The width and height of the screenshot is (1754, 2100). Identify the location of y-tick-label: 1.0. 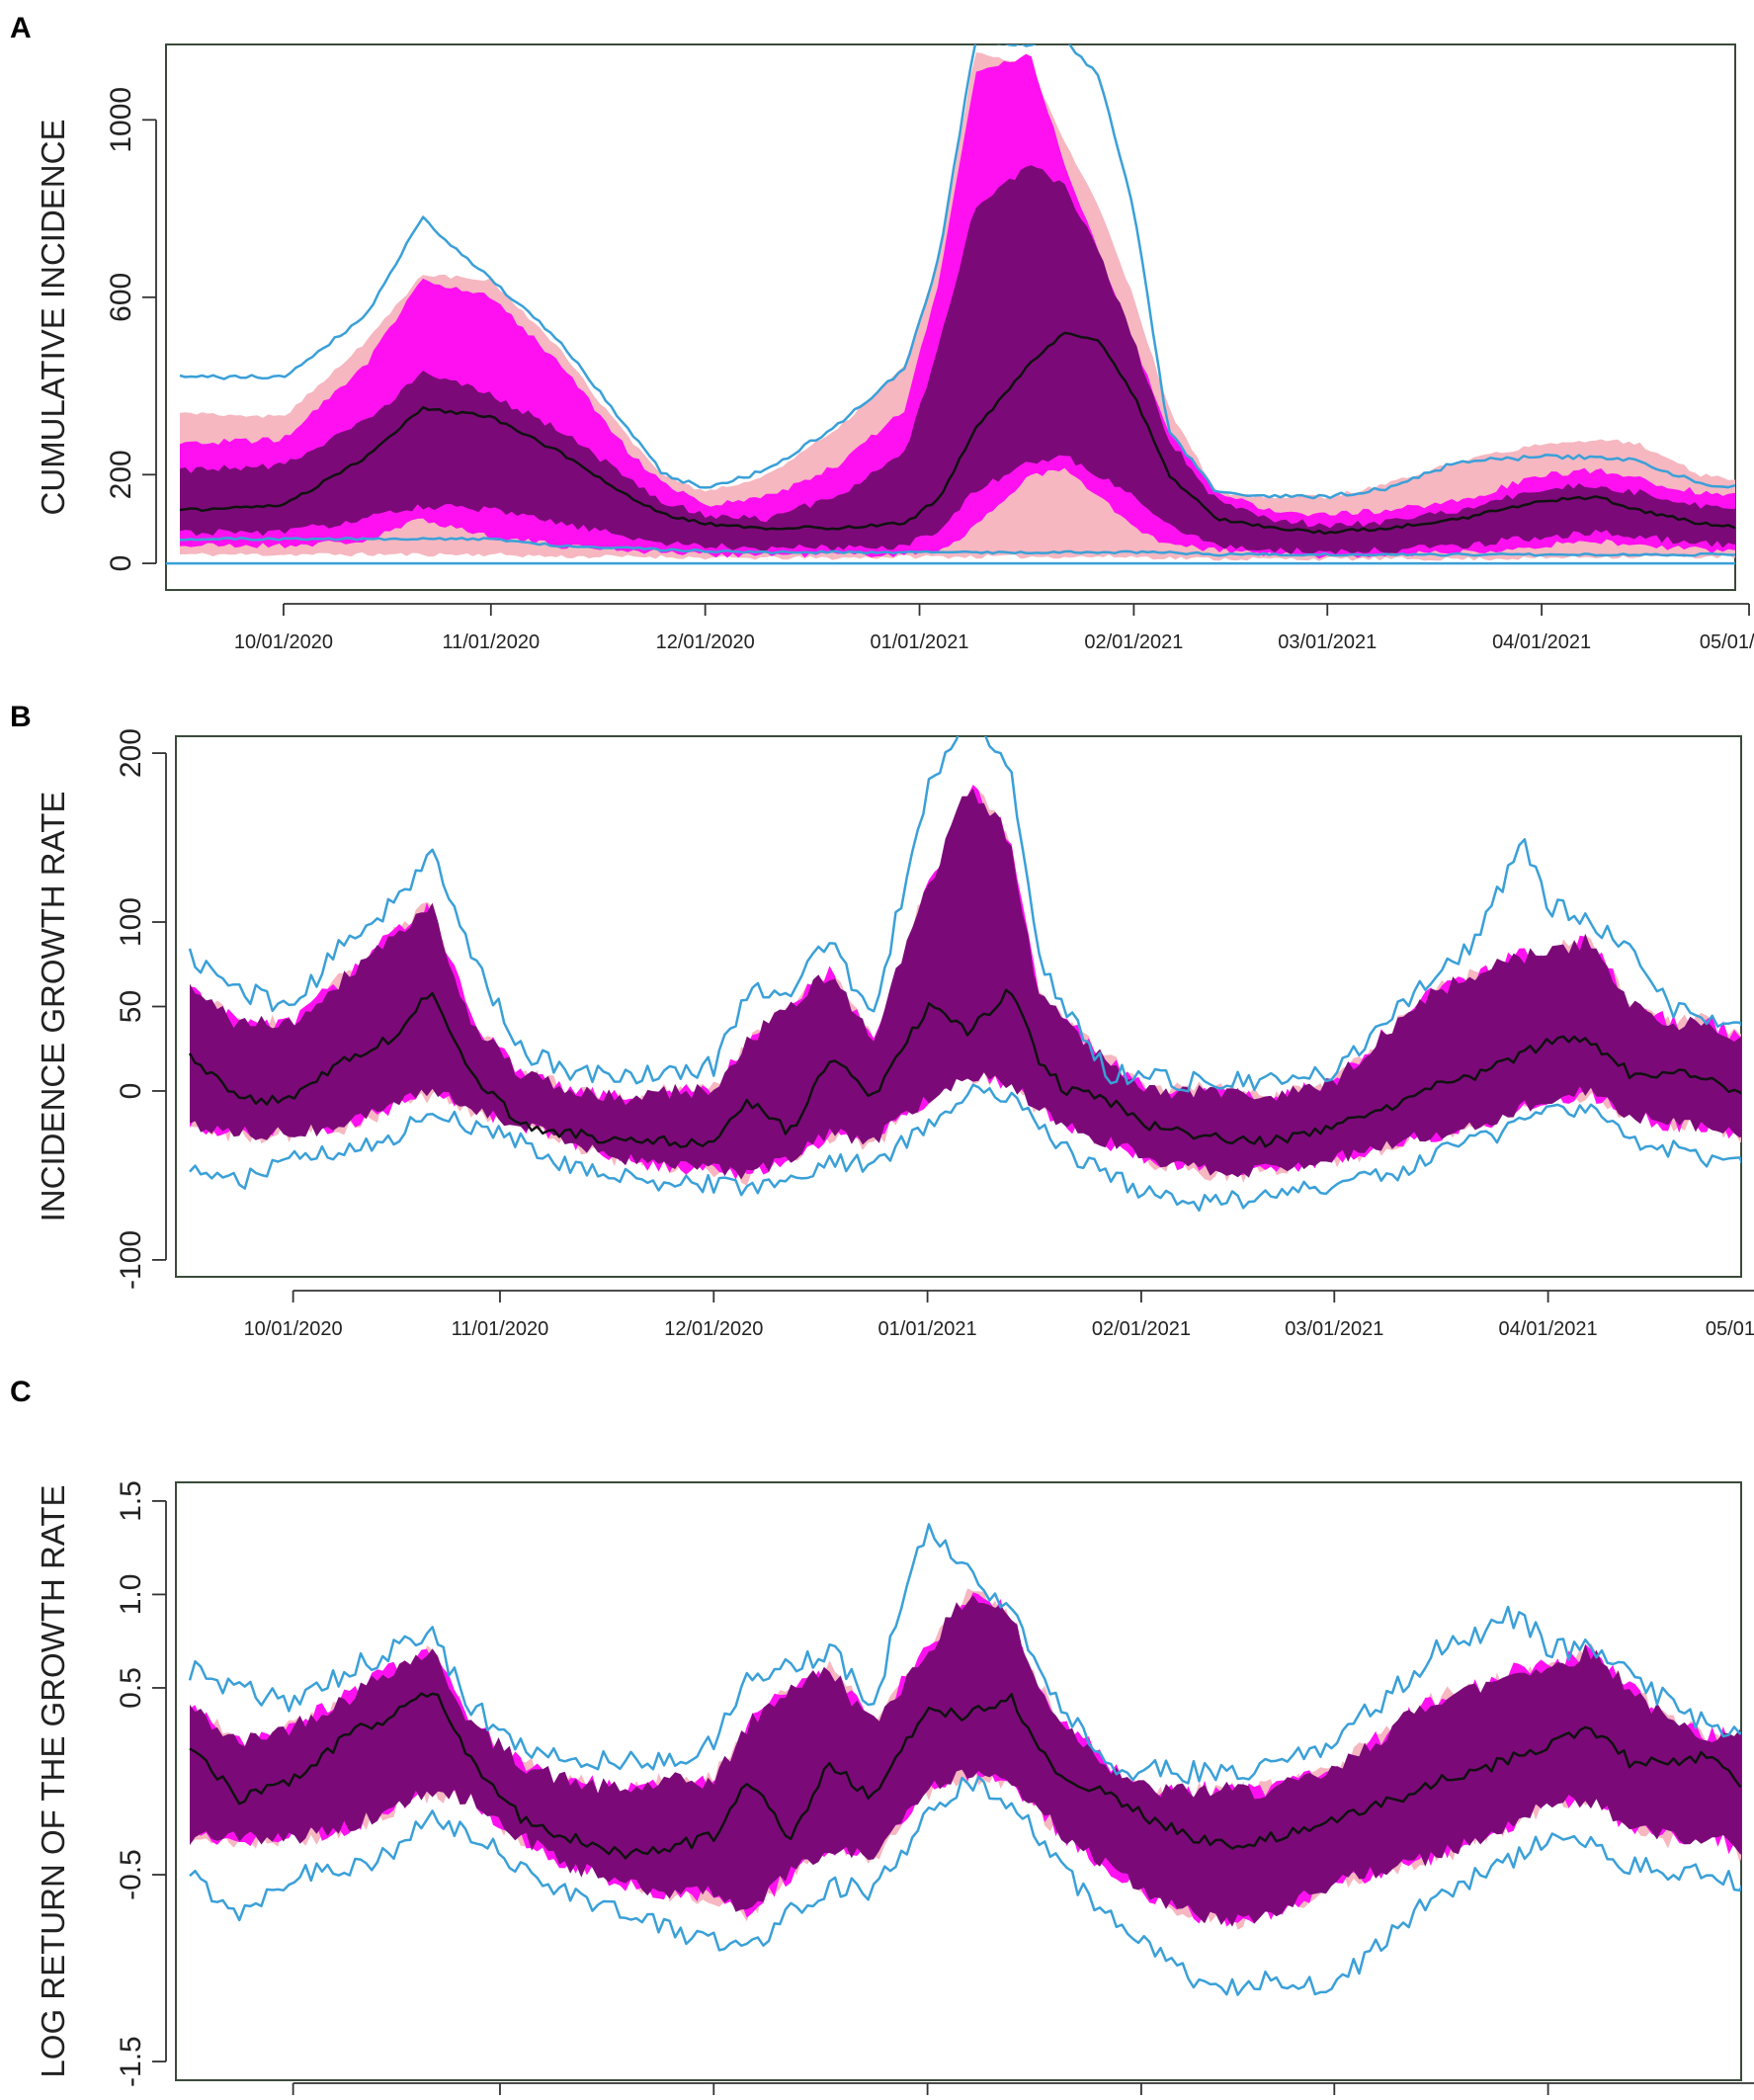
(131, 1595).